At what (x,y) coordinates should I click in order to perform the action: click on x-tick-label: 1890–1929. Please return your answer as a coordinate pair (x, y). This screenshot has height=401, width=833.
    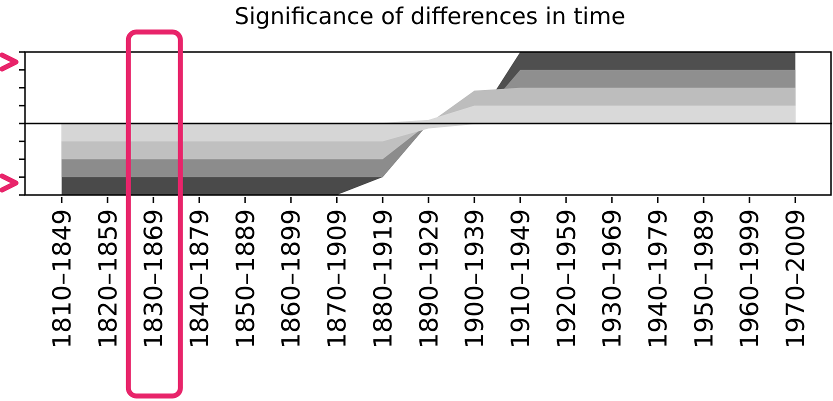
    Looking at the image, I should click on (429, 279).